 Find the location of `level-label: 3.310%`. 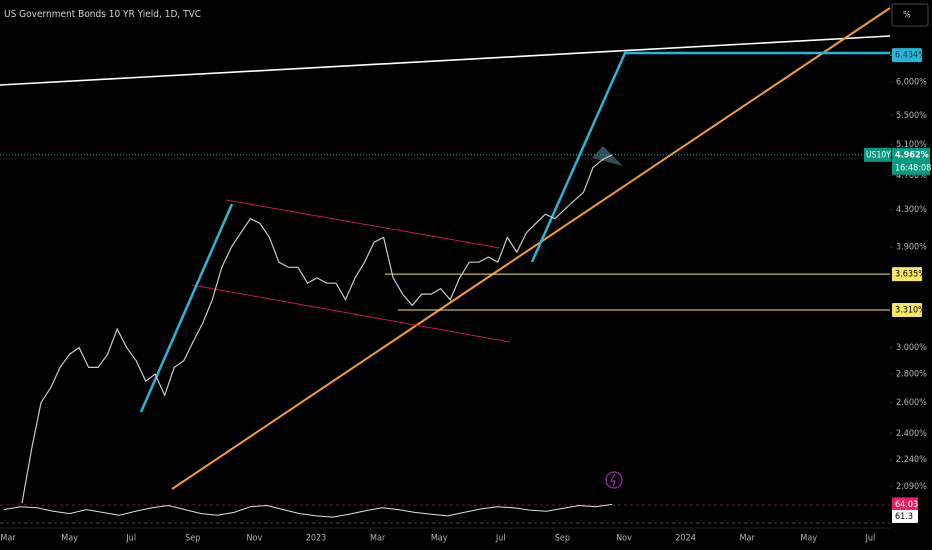

level-label: 3.310% is located at coordinates (910, 311).